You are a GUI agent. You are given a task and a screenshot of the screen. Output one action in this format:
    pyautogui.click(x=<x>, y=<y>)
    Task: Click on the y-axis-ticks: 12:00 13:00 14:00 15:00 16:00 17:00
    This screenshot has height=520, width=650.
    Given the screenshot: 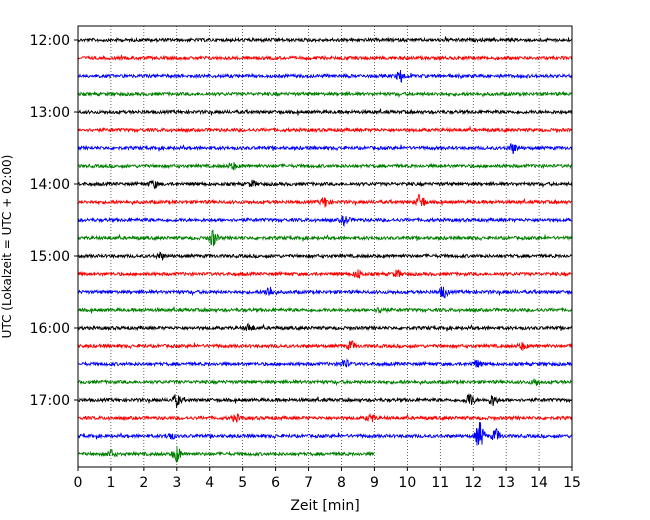 What is the action you would take?
    pyautogui.click(x=54, y=221)
    